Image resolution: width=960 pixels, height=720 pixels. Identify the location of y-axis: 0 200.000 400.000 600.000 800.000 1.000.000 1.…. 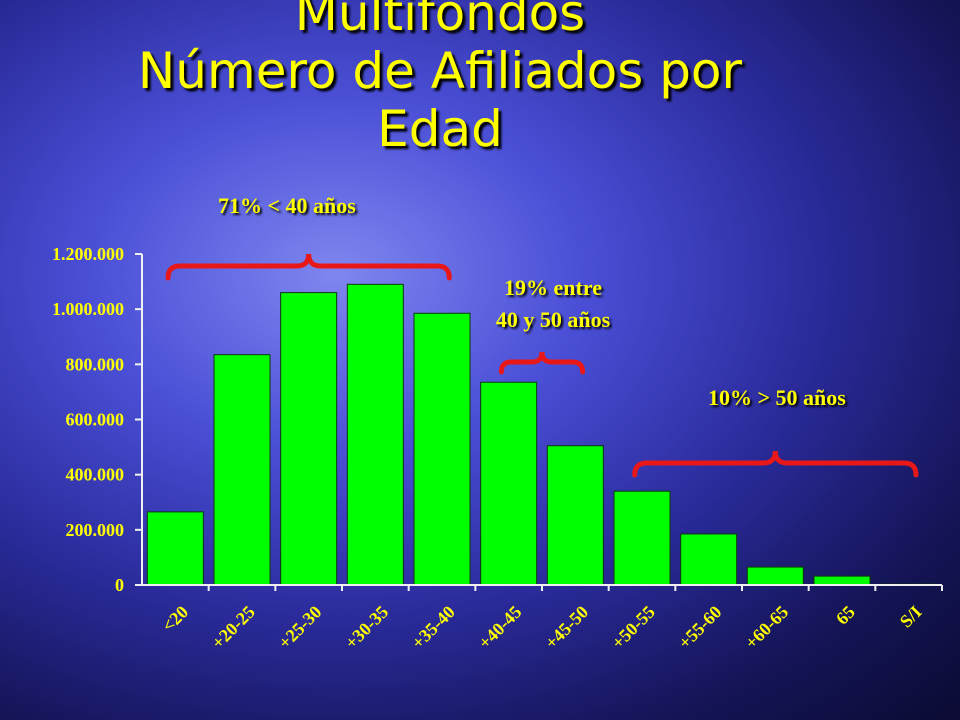
(97, 419).